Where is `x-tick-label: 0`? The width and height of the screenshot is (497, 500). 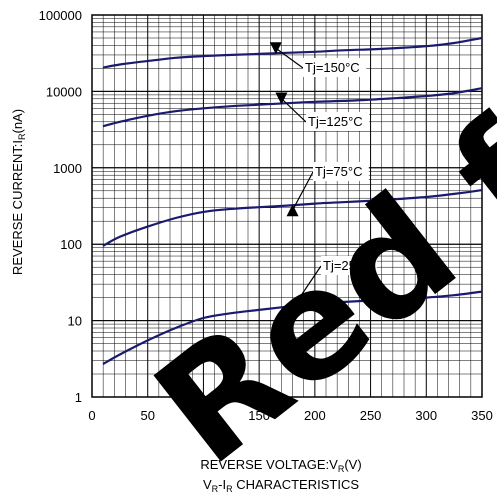
x-tick-label: 0 is located at coordinates (91, 415).